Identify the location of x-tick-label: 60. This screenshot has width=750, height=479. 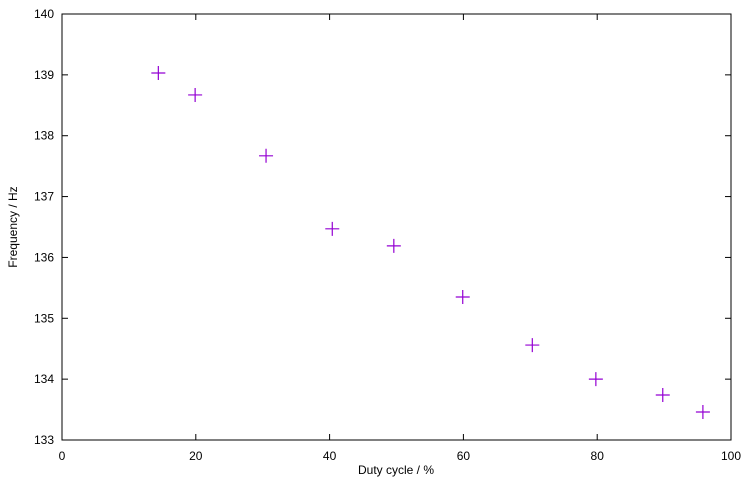
(464, 456).